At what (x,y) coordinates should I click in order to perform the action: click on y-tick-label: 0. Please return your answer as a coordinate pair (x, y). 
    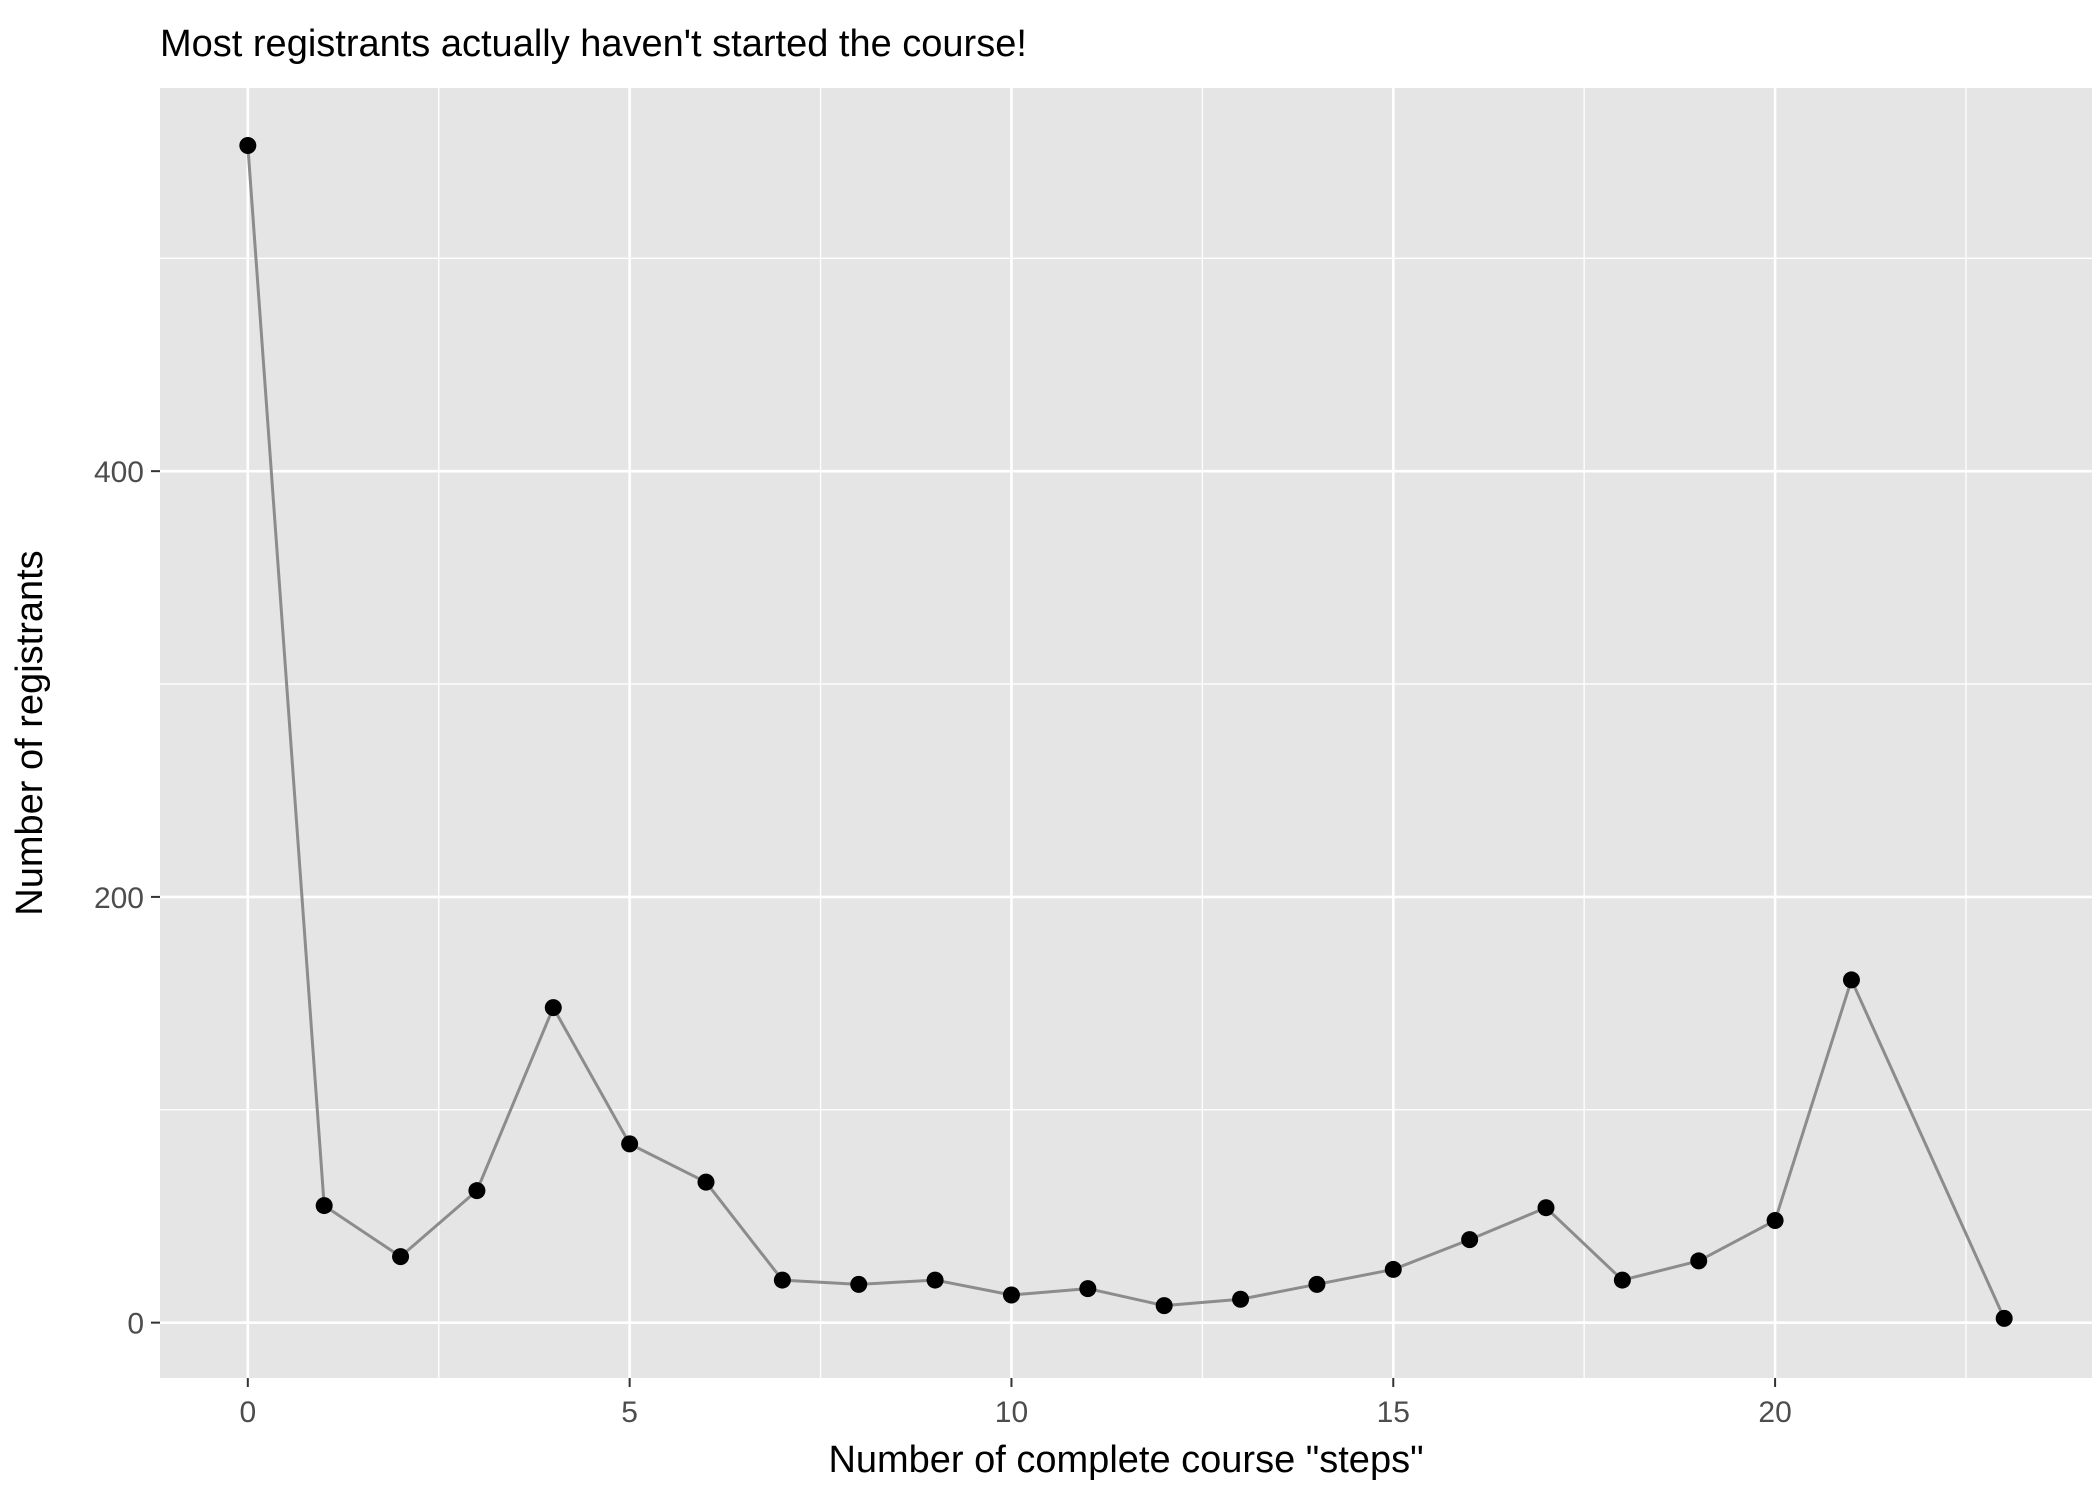
    Looking at the image, I should click on (135, 1324).